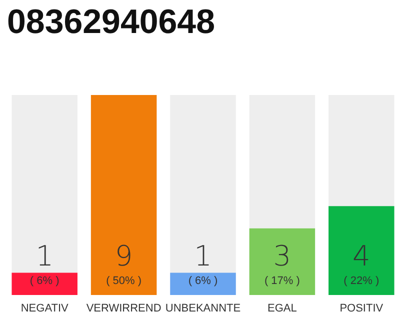 The height and width of the screenshot is (320, 410). What do you see at coordinates (203, 308) in the screenshot?
I see `x-tick-label: UNBEKANNTE` at bounding box center [203, 308].